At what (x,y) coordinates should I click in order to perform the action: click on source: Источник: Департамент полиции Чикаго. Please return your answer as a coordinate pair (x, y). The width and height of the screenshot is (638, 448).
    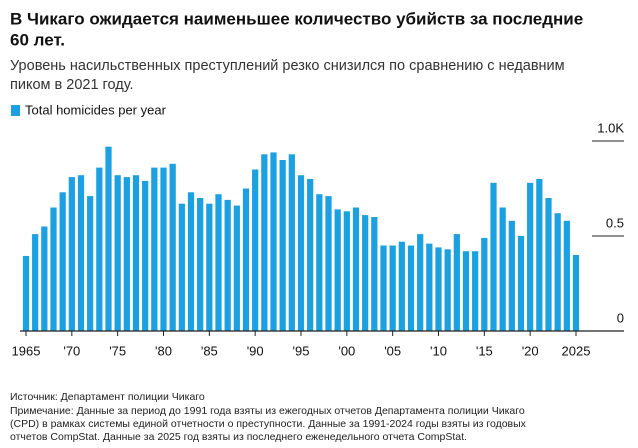
    Looking at the image, I should click on (107, 397).